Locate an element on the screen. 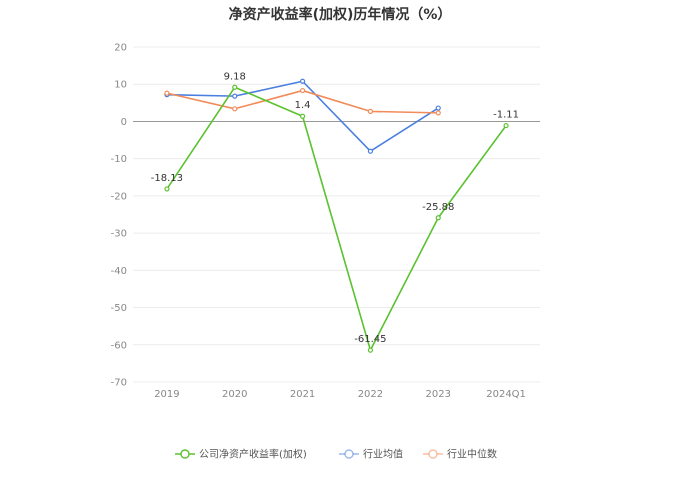  y-tick-label: -40 is located at coordinates (119, 271).